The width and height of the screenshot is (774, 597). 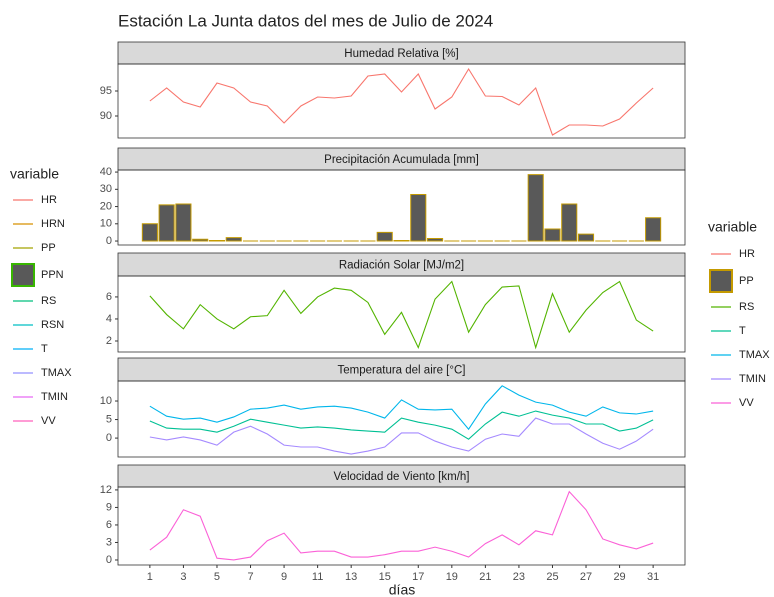 What do you see at coordinates (109, 507) in the screenshot?
I see `y-tick-label: 9` at bounding box center [109, 507].